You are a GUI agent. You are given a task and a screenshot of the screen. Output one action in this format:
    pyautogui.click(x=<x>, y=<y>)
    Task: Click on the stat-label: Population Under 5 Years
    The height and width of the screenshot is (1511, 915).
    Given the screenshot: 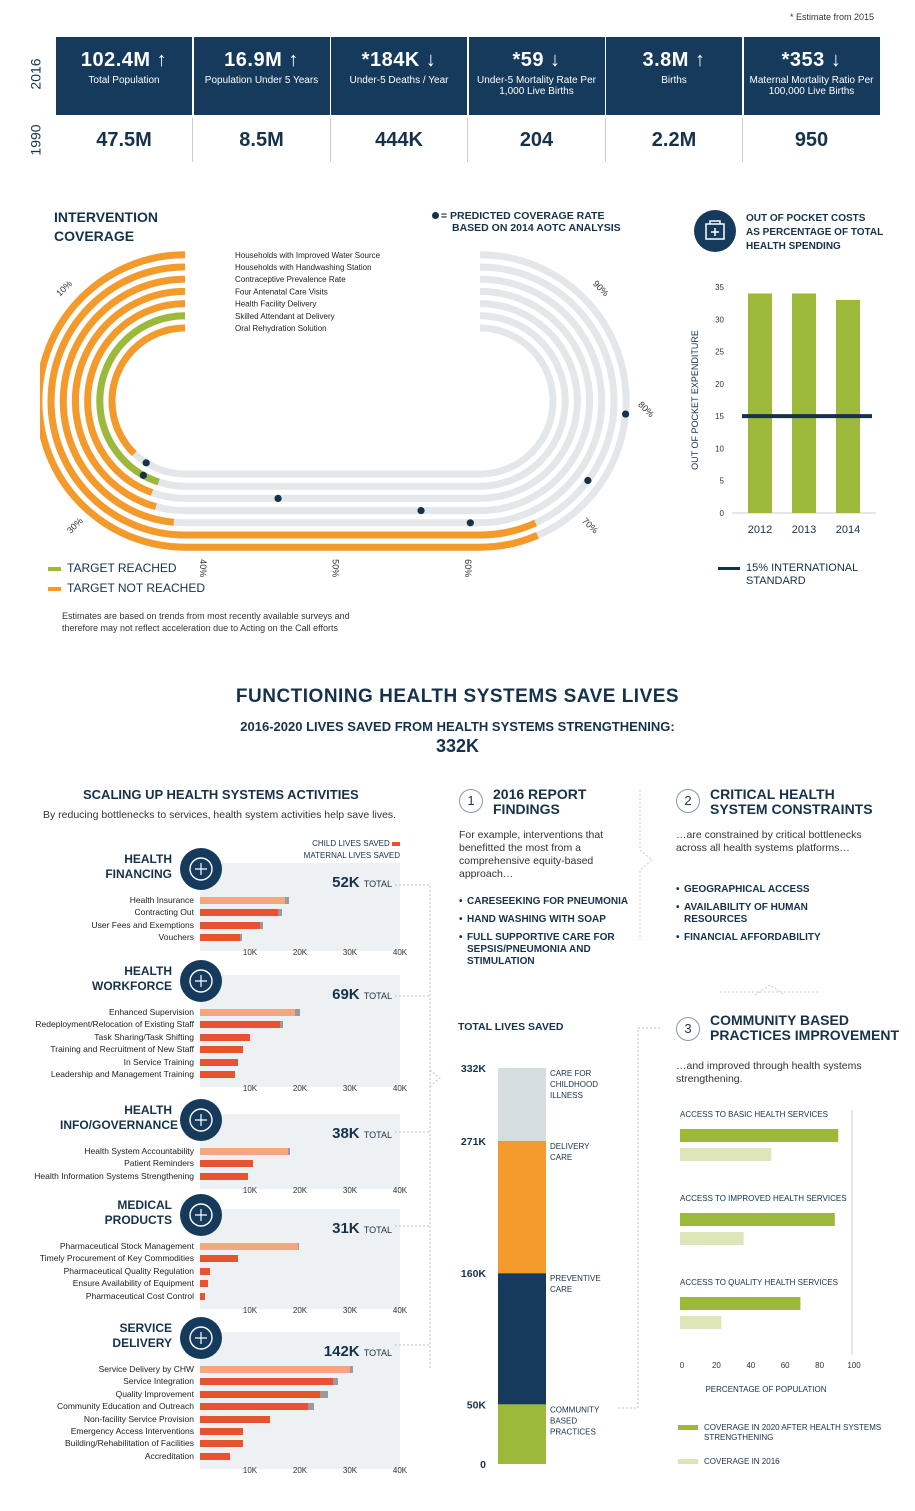 What is the action you would take?
    pyautogui.click(x=261, y=80)
    